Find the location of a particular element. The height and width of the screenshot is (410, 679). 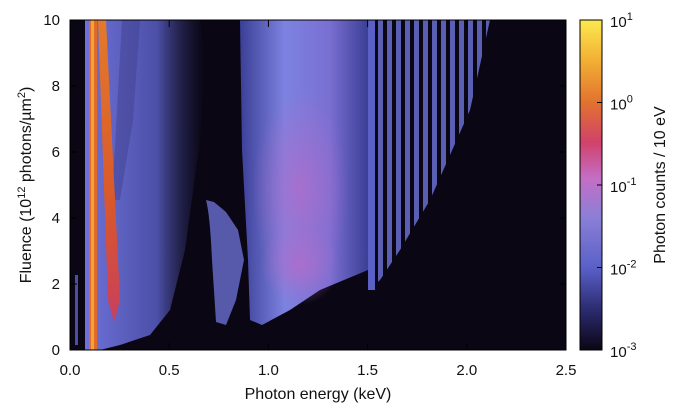

high-energy-striped-region is located at coordinates (429, 155).